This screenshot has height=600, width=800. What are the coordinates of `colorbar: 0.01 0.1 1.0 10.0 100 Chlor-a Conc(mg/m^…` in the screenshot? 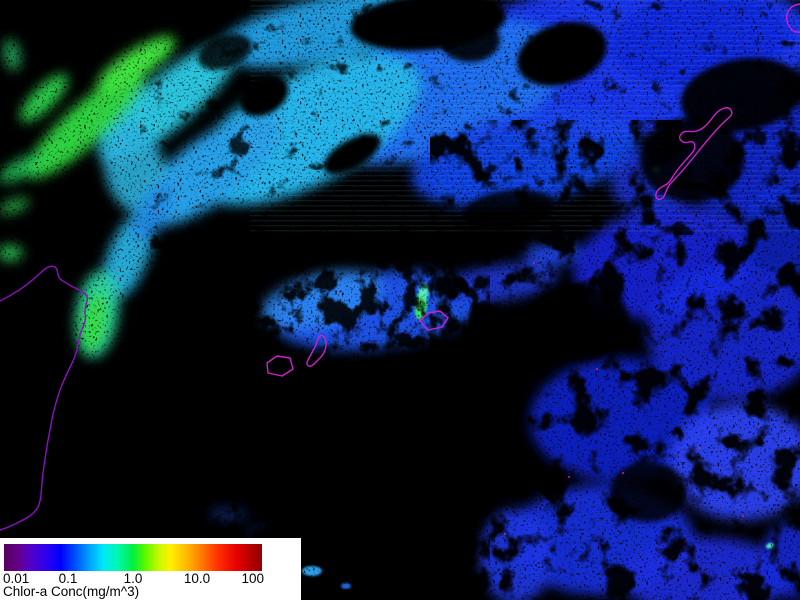 It's located at (150, 569).